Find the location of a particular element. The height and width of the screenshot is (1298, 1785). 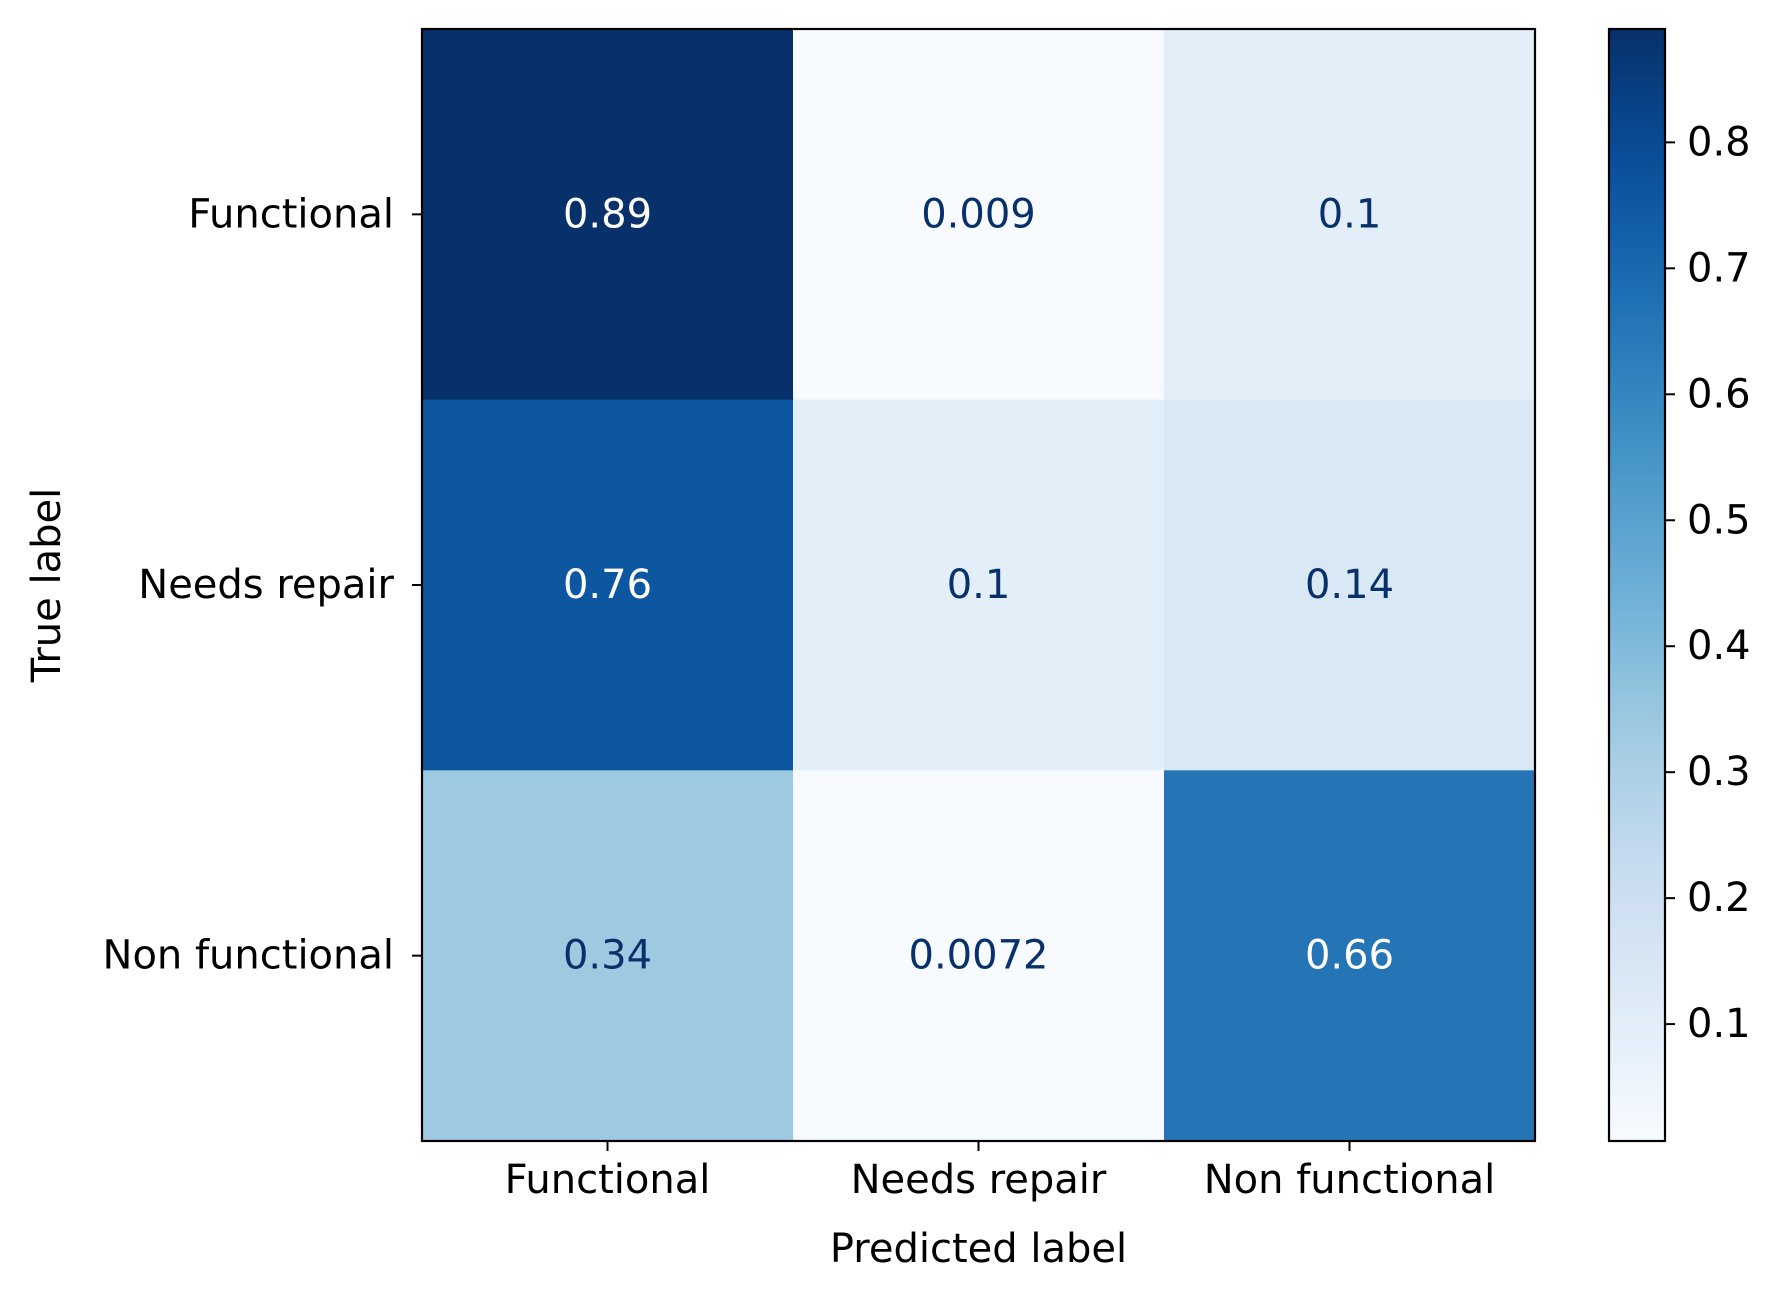

heatmap-cell-r1-c0 is located at coordinates (608, 585).